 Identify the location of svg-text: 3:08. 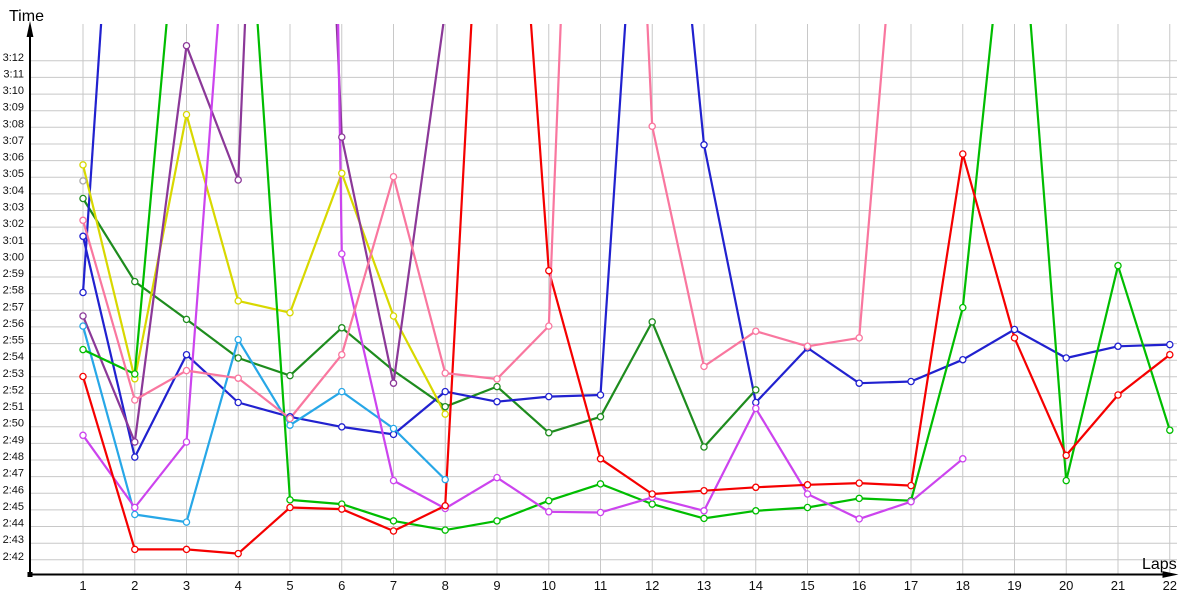
(13, 124).